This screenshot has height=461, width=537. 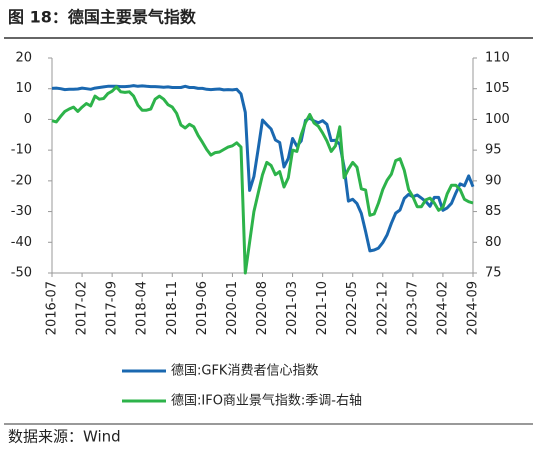 What do you see at coordinates (382, 308) in the screenshot?
I see `x-tick-label: 2022-12` at bounding box center [382, 308].